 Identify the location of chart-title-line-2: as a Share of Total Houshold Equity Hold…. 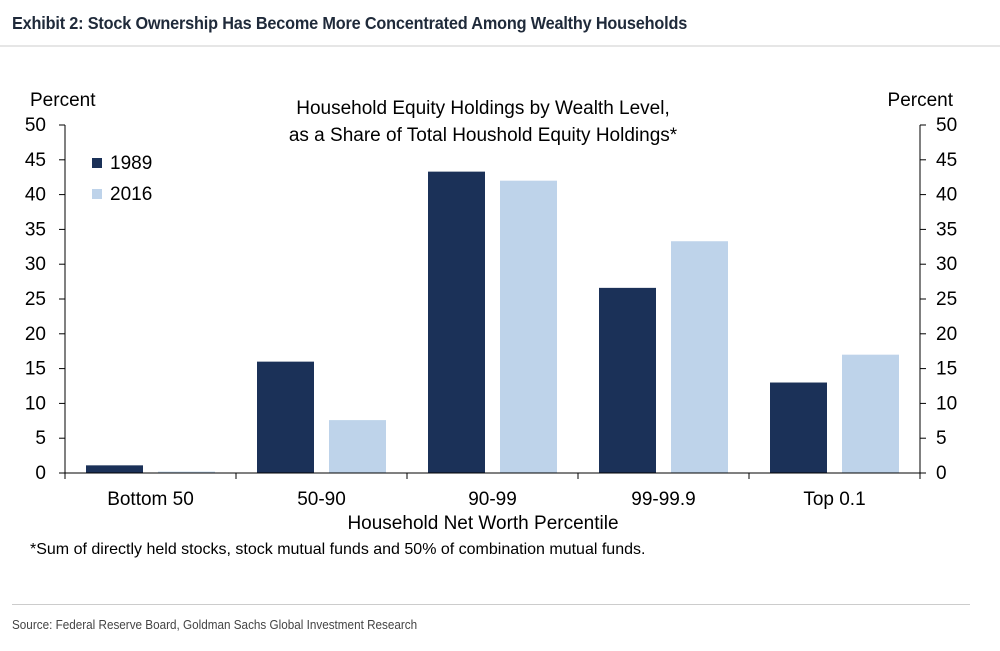
(483, 135).